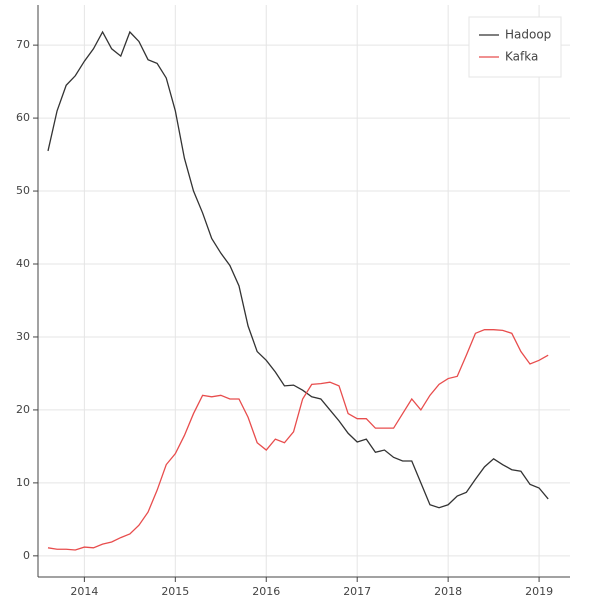 The width and height of the screenshot is (600, 600). What do you see at coordinates (23, 263) in the screenshot?
I see `y-tick-label: 40` at bounding box center [23, 263].